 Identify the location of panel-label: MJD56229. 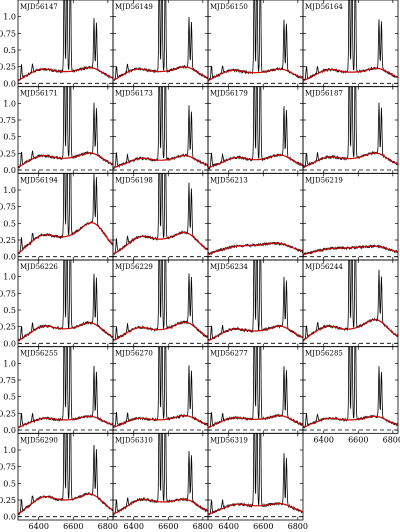
(134, 267).